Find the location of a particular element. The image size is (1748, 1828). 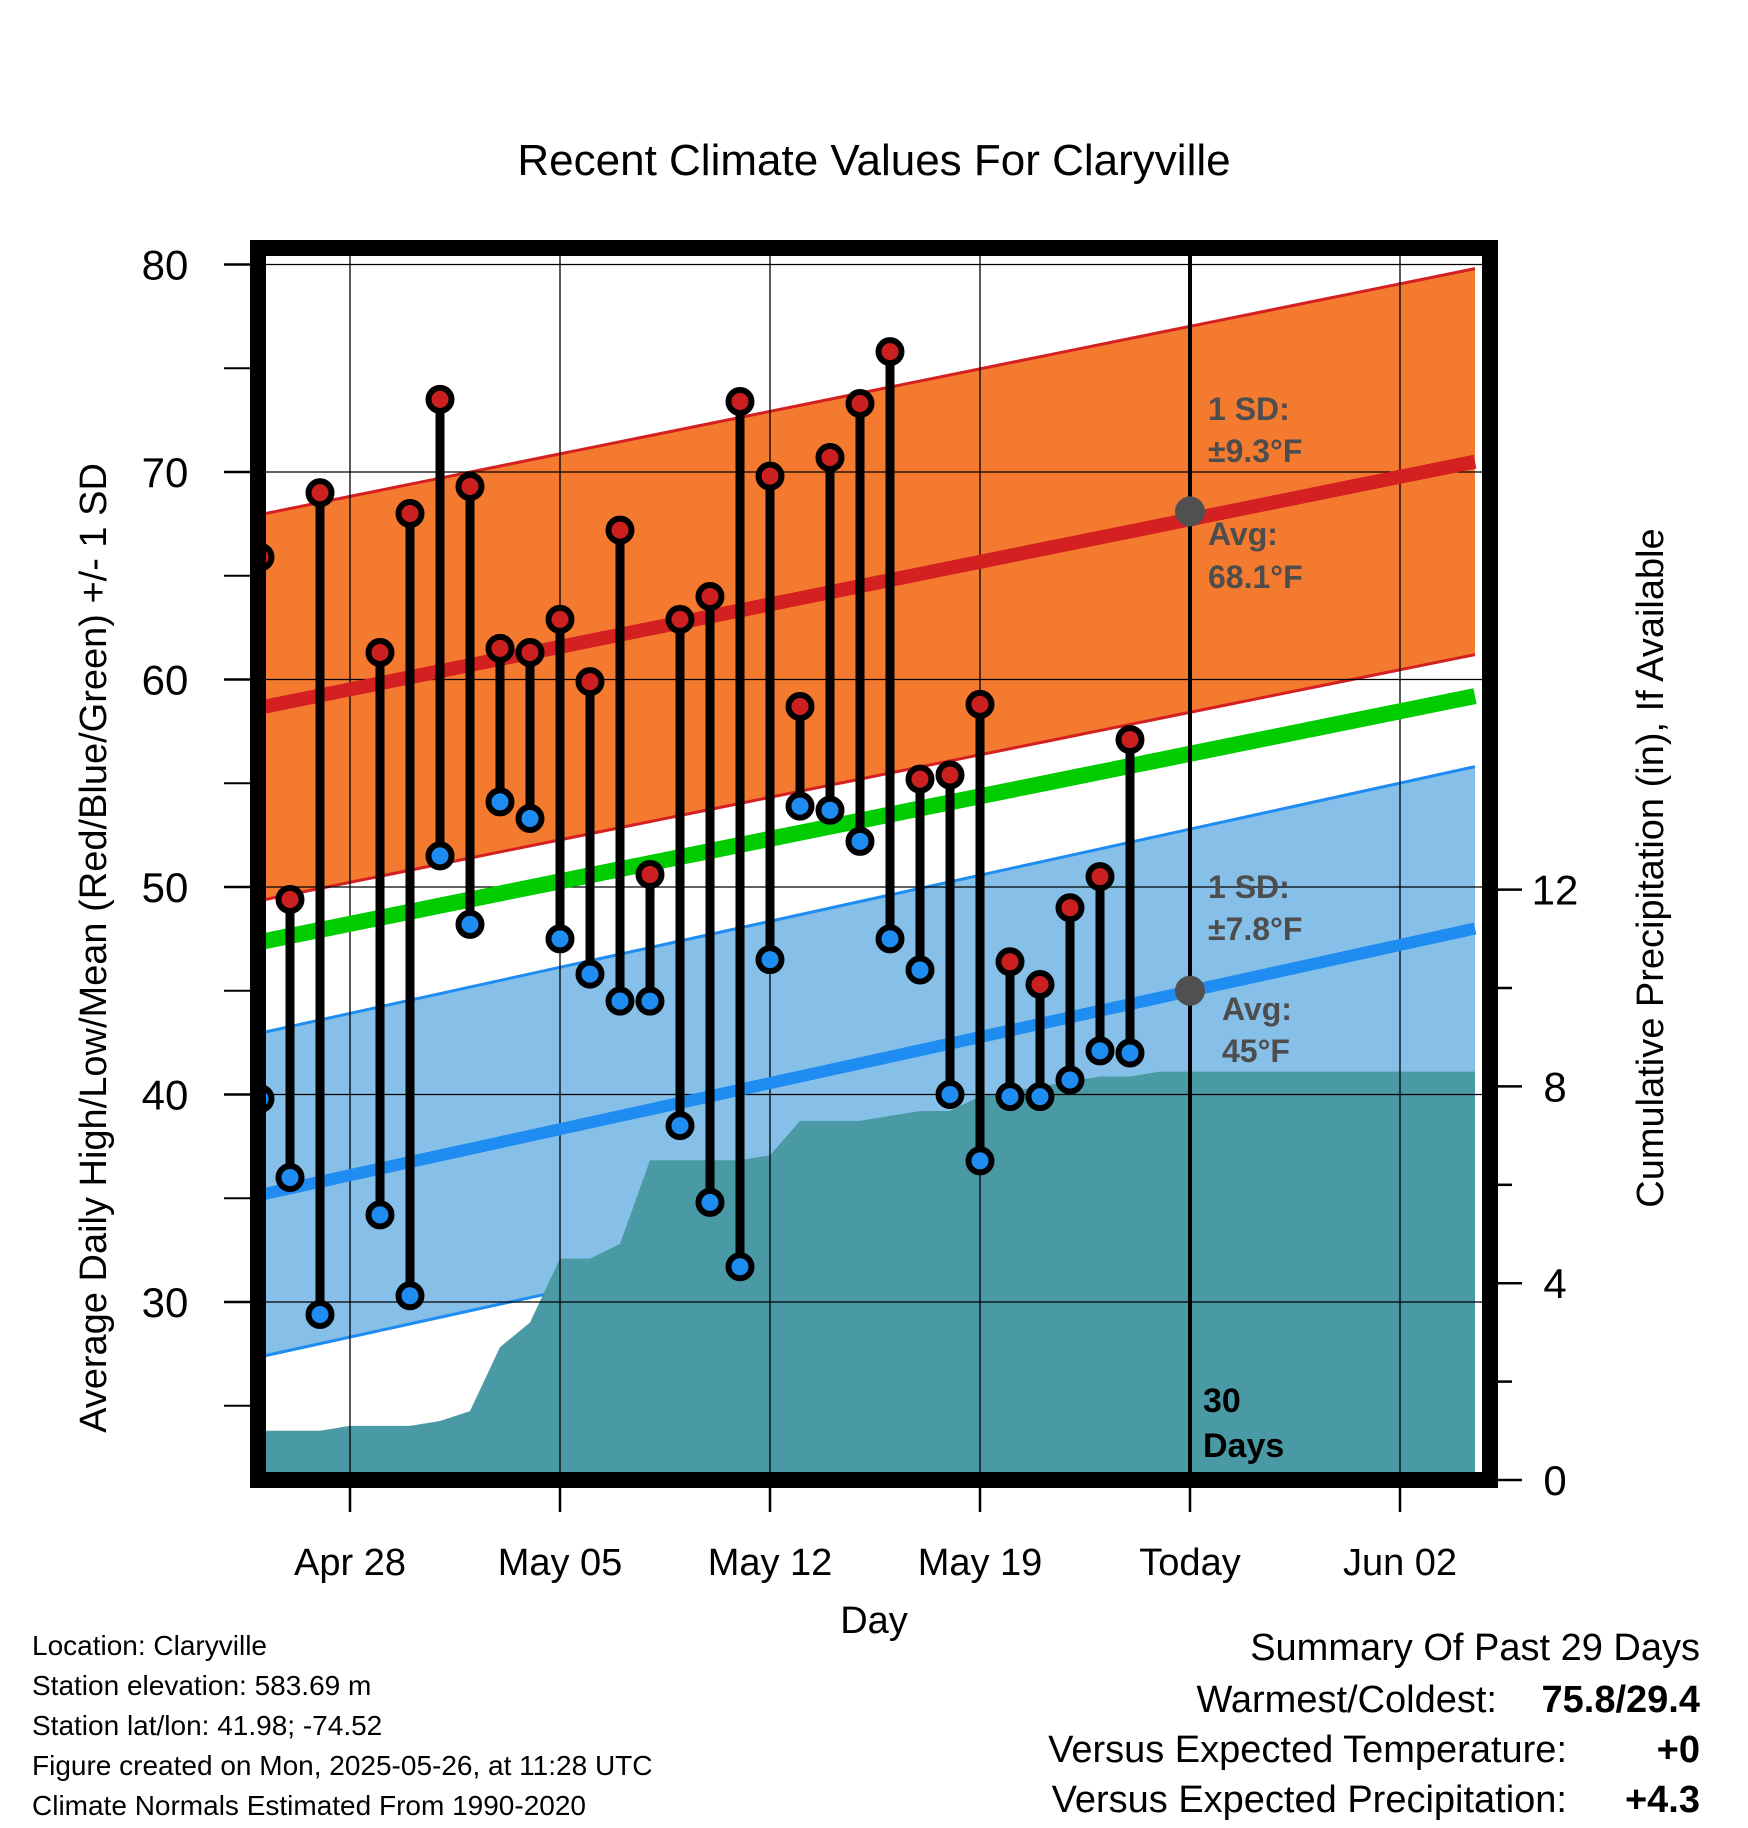

y-left-tick-label: 60 is located at coordinates (165, 680).